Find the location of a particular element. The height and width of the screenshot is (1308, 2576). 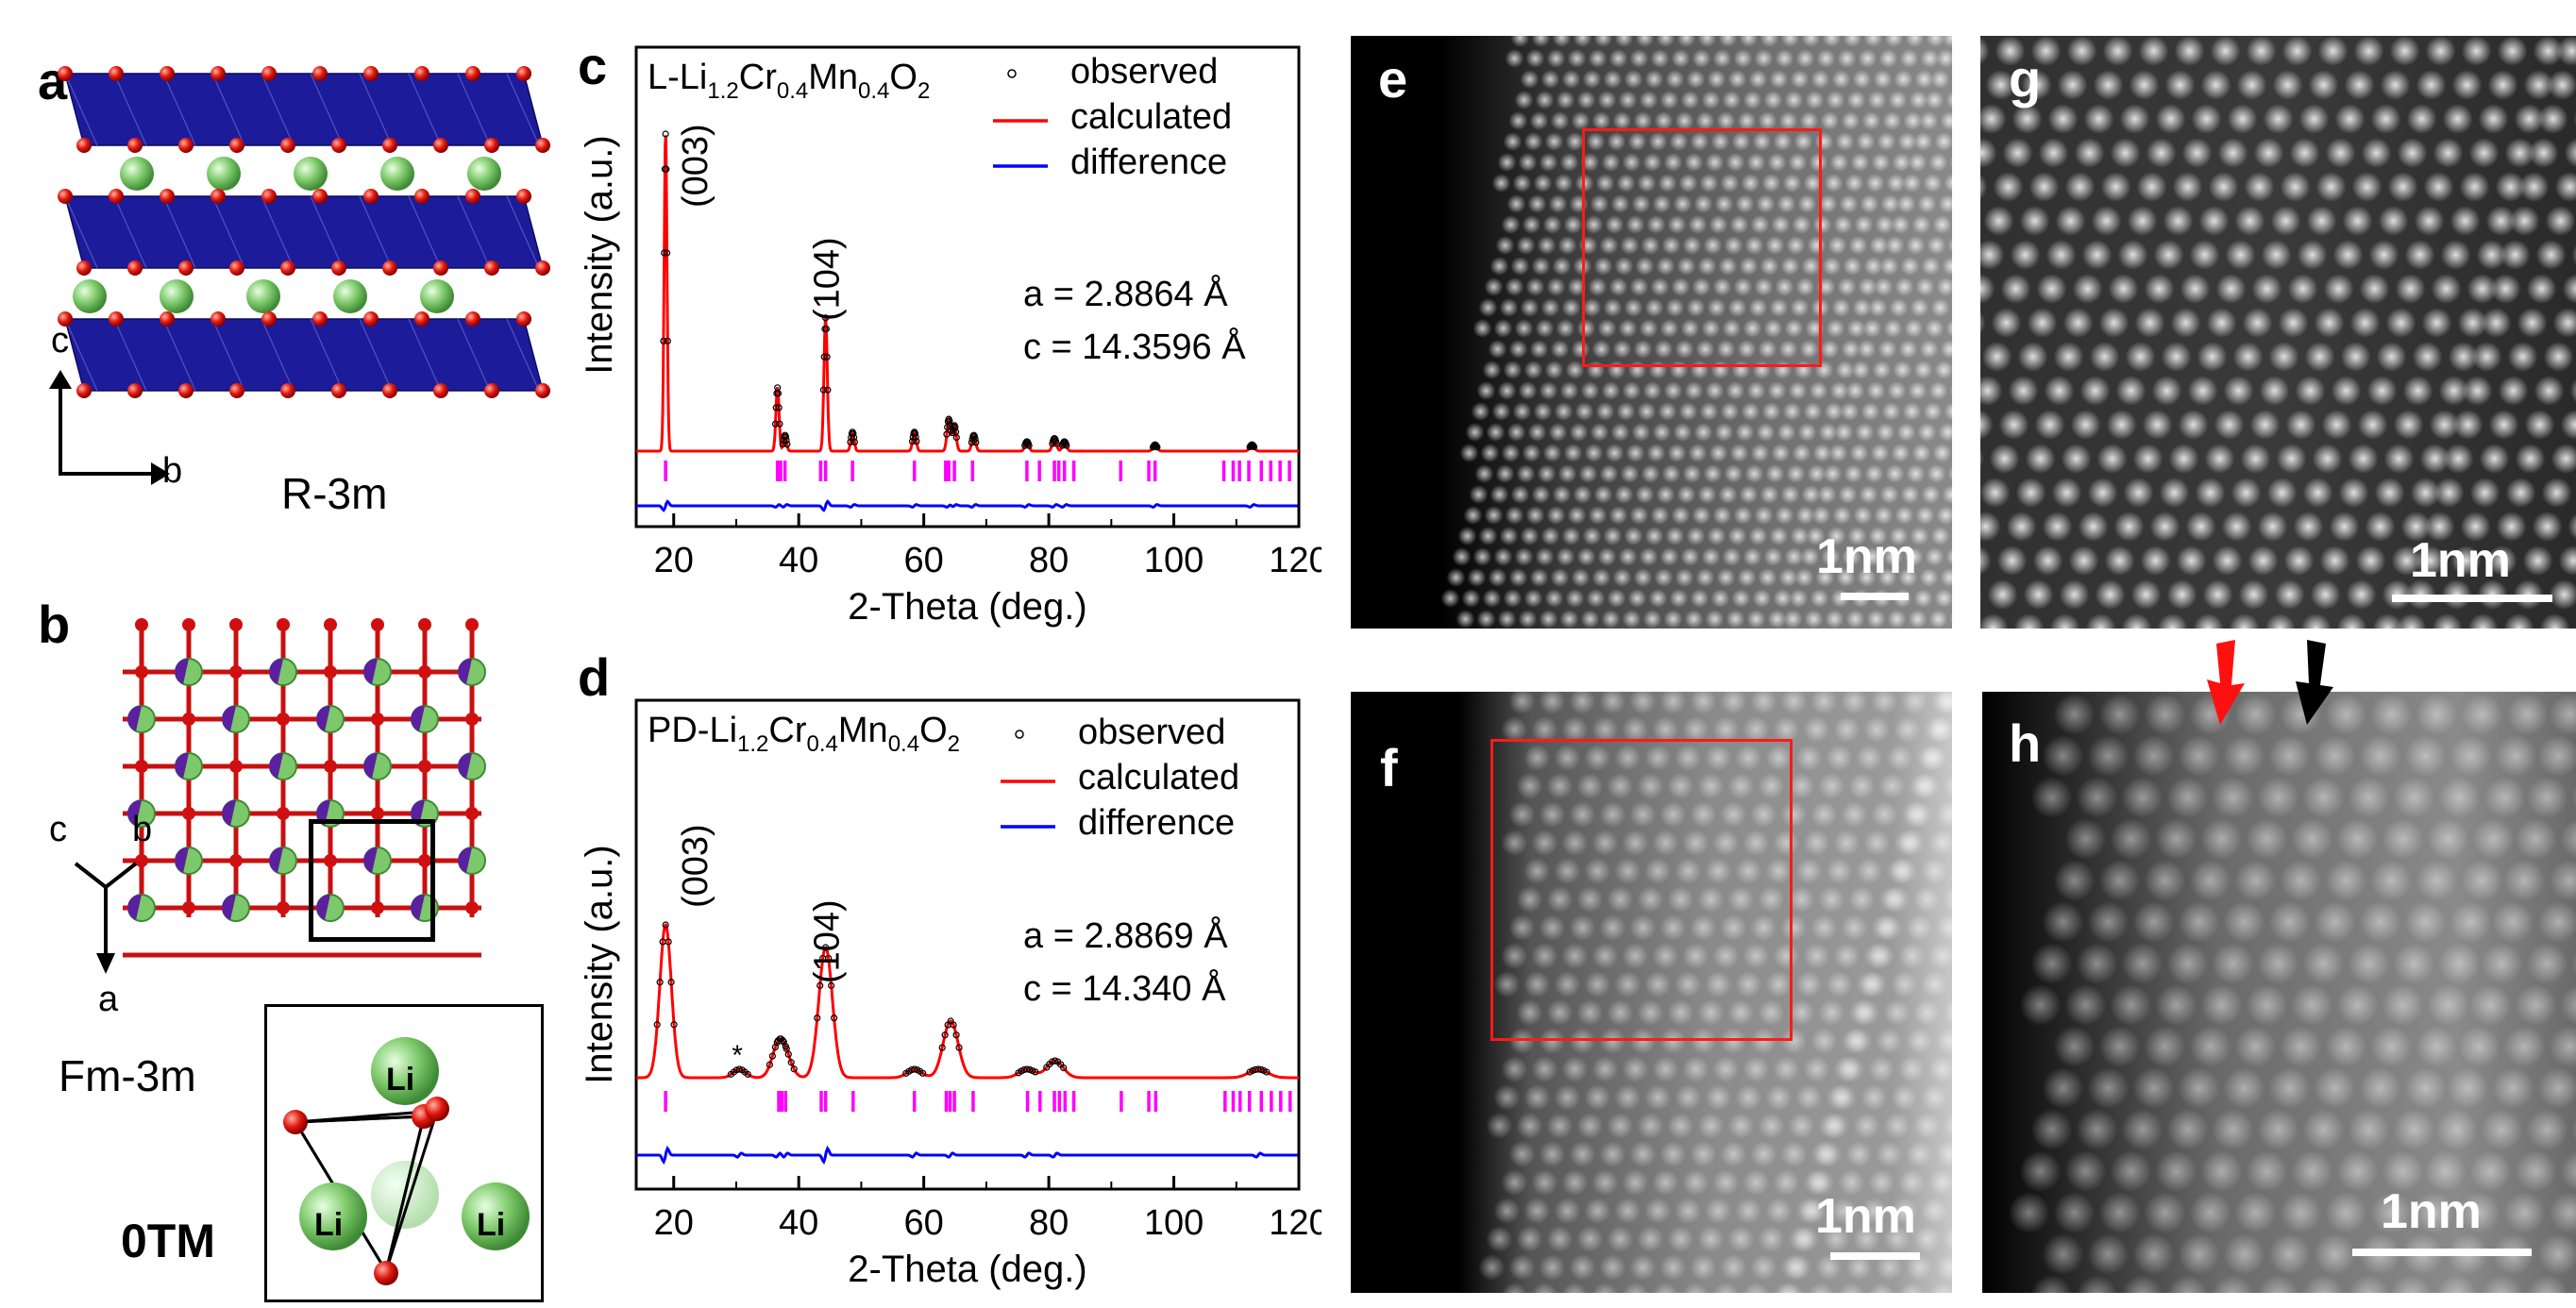

legend-observed-marker is located at coordinates (1012, 73).